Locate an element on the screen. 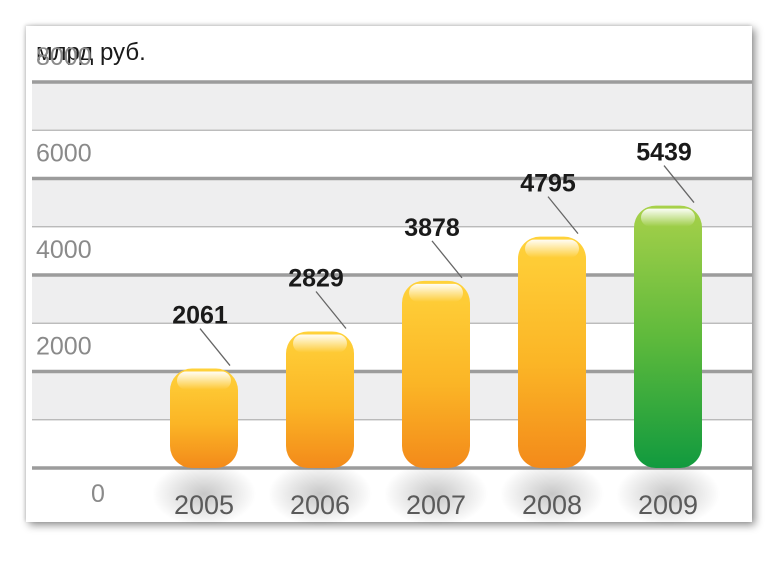 The width and height of the screenshot is (780, 578). value-label-2005: 2061 is located at coordinates (200, 316).